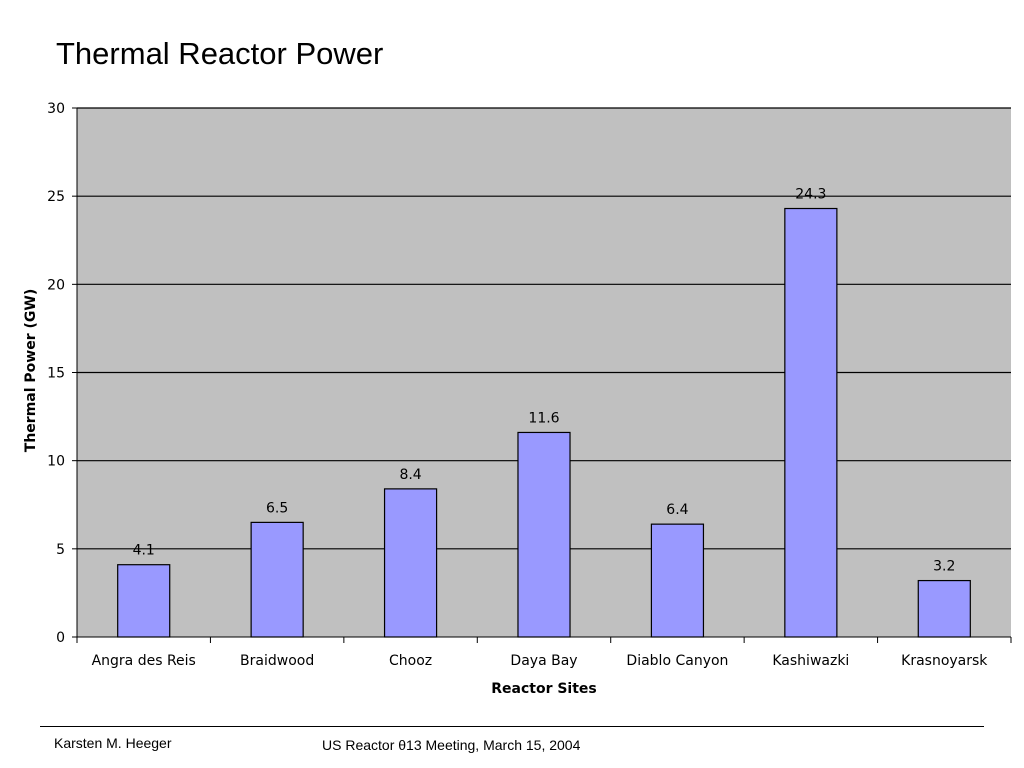  What do you see at coordinates (60, 550) in the screenshot?
I see `y-tick-label: 5` at bounding box center [60, 550].